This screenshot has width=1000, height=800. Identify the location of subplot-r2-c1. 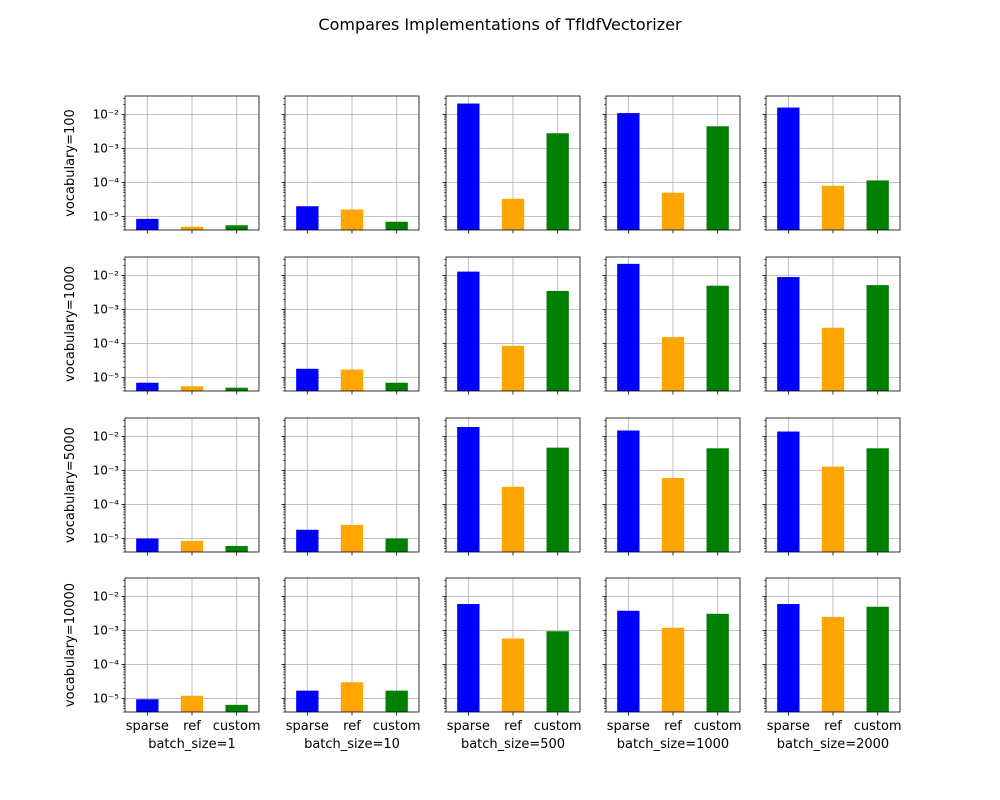
(350, 486).